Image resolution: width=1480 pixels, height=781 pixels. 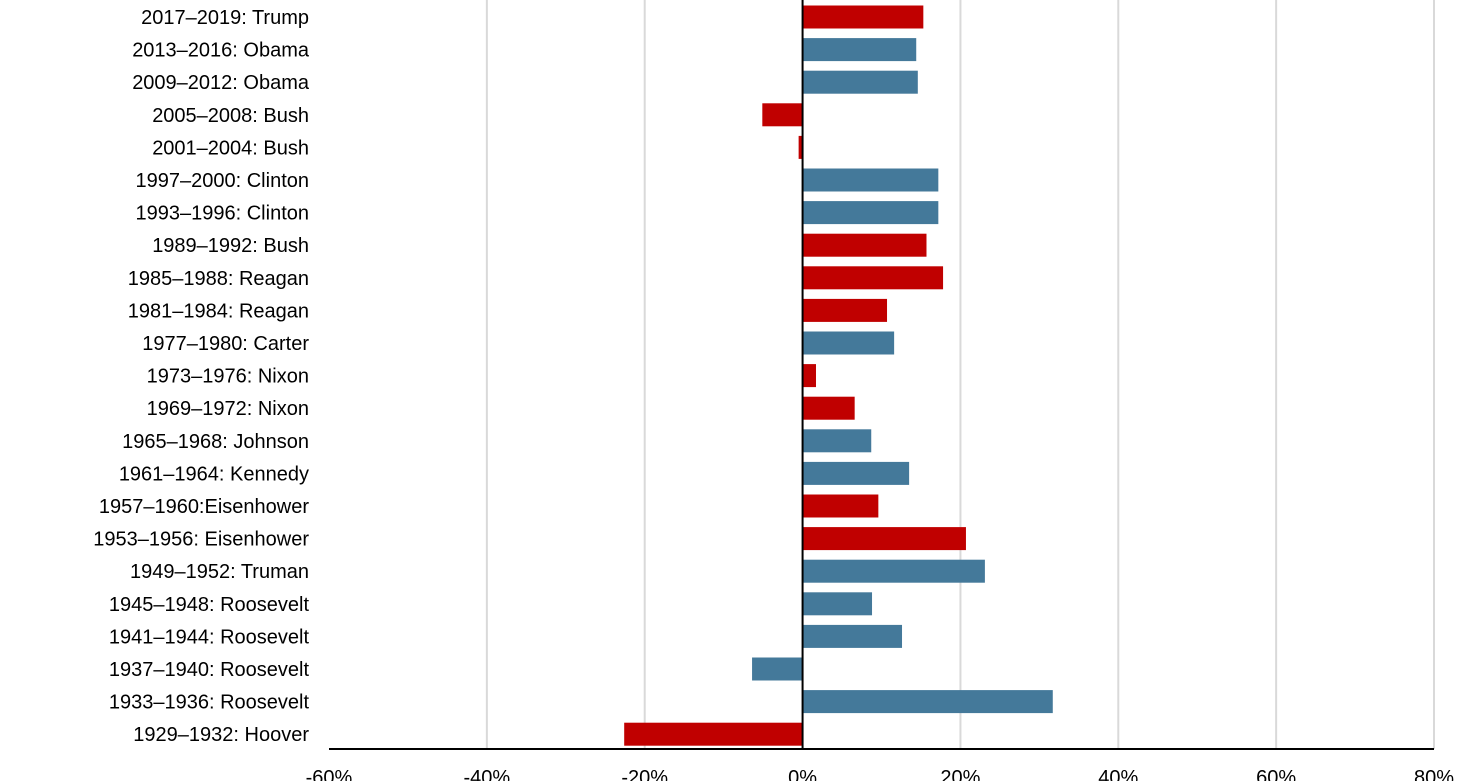 What do you see at coordinates (204, 507) in the screenshot?
I see `category-label: 1957–1960:Eisenhower` at bounding box center [204, 507].